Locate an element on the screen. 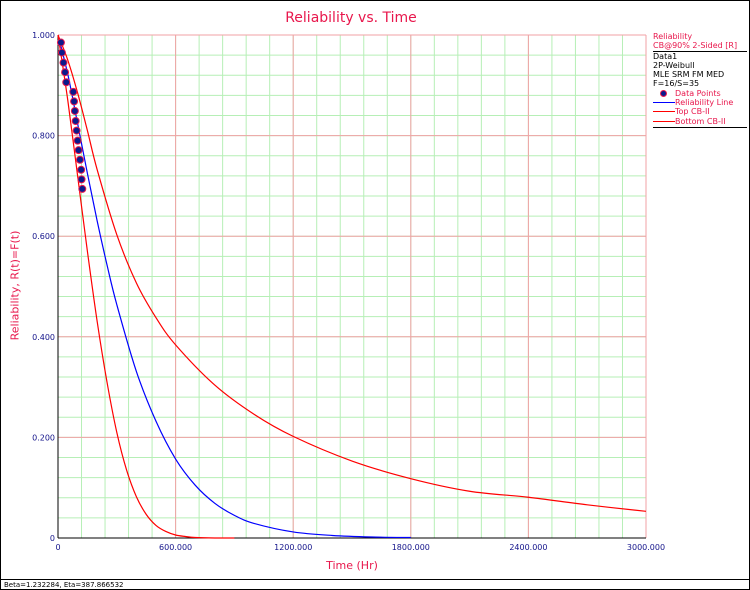  y-tick-label: 0.600 is located at coordinates (43, 236).